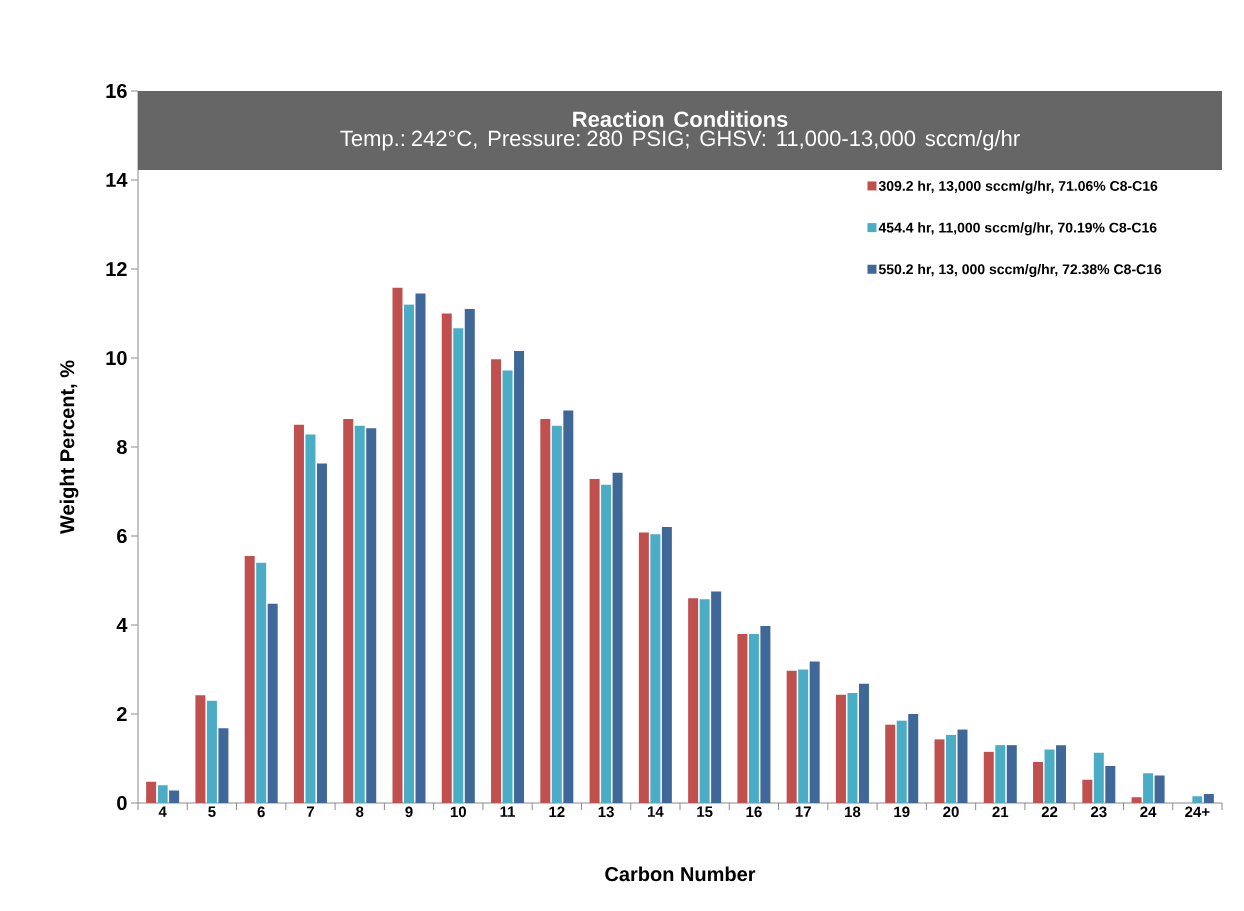  I want to click on text: Reaction Conditions, so click(680, 119).